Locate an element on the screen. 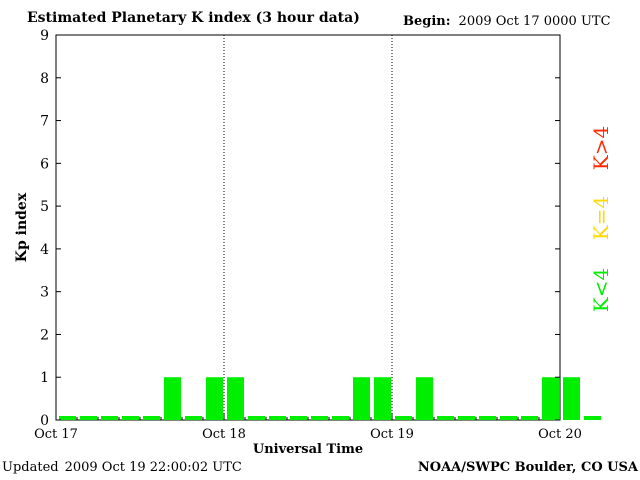  x-axis-label: Universal Time is located at coordinates (308, 449).